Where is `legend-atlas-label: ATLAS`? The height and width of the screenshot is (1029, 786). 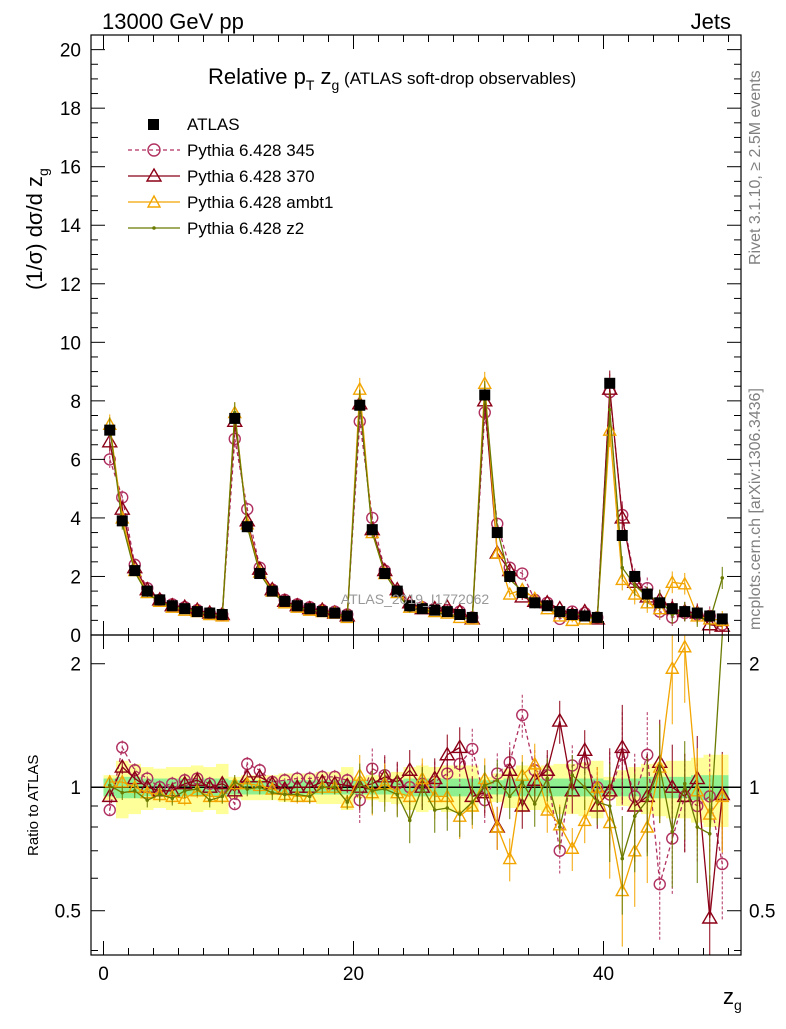 legend-atlas-label: ATLAS is located at coordinates (213, 124).